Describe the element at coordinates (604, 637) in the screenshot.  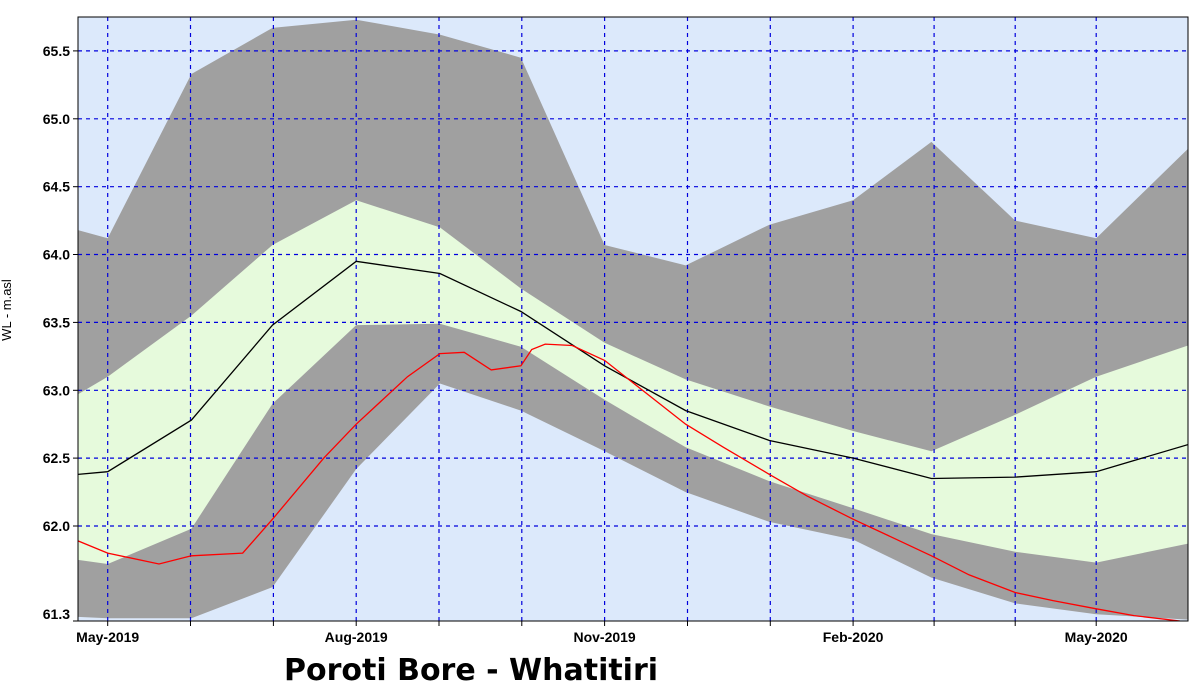
I see `x-tick-label: Nov-2019` at that location.